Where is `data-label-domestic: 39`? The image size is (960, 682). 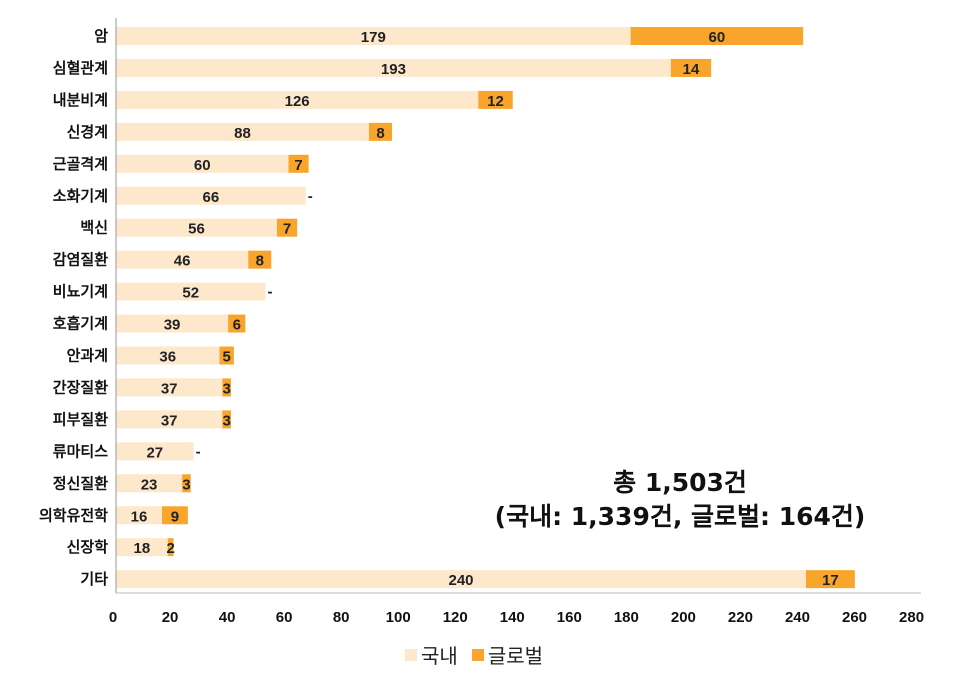 data-label-domestic: 39 is located at coordinates (172, 325).